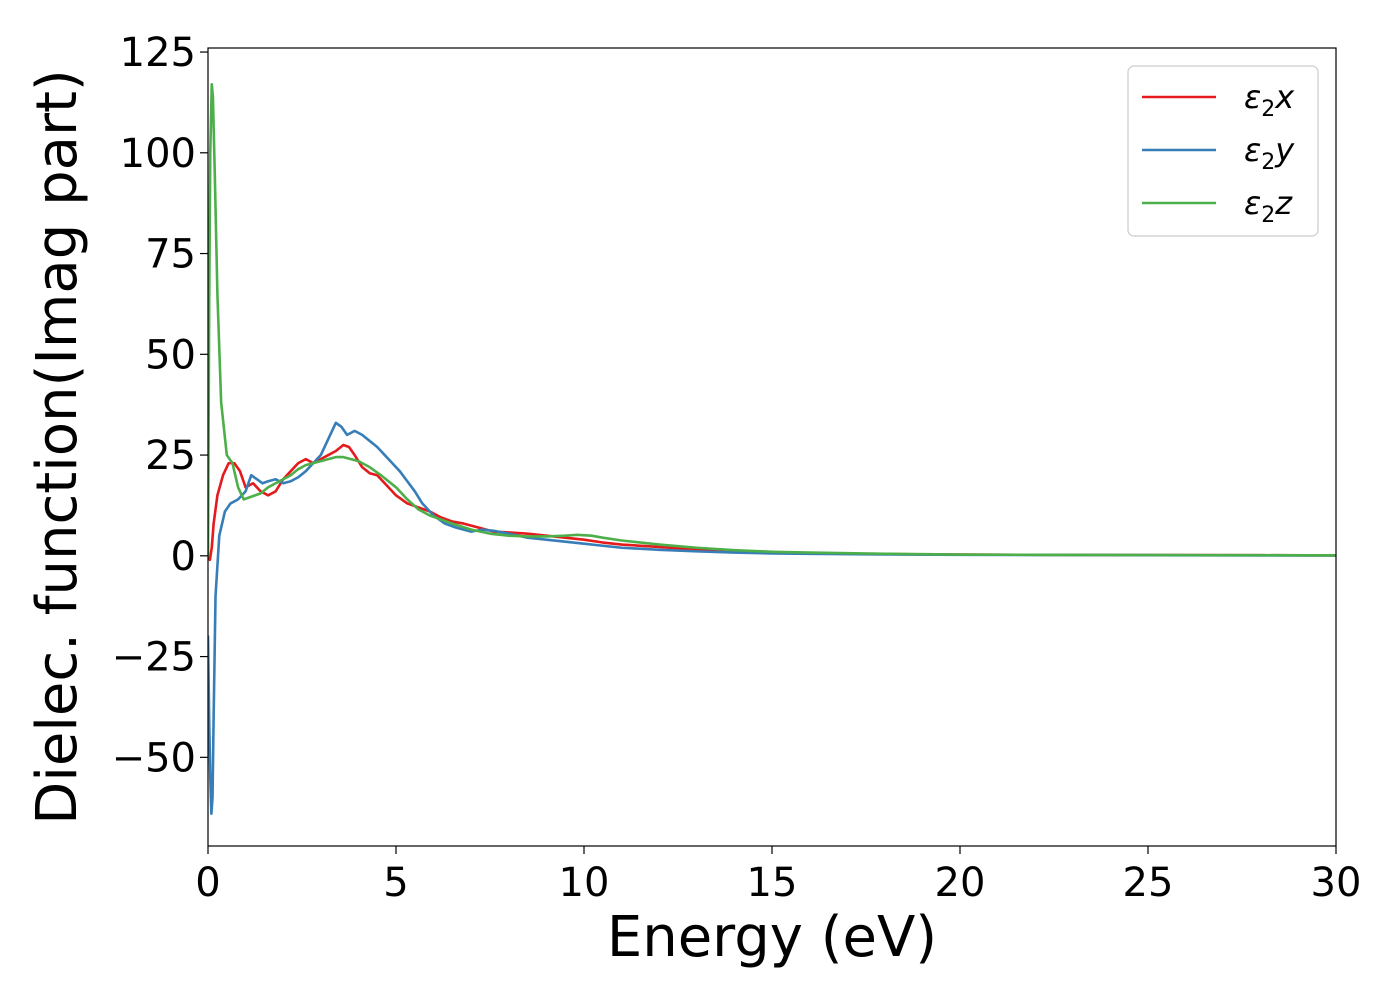 Image resolution: width=1400 pixels, height=1000 pixels. I want to click on y-tick-label: −25, so click(154, 658).